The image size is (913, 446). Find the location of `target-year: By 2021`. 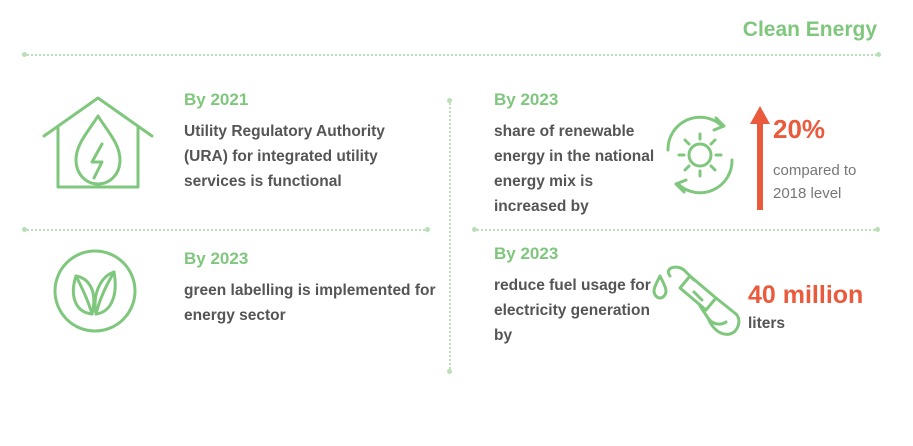

target-year: By 2021 is located at coordinates (216, 99).